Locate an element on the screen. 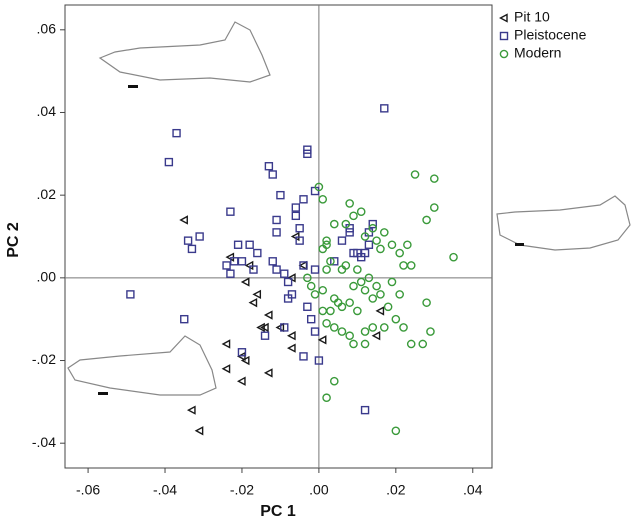  scale-bar is located at coordinates (519, 244).